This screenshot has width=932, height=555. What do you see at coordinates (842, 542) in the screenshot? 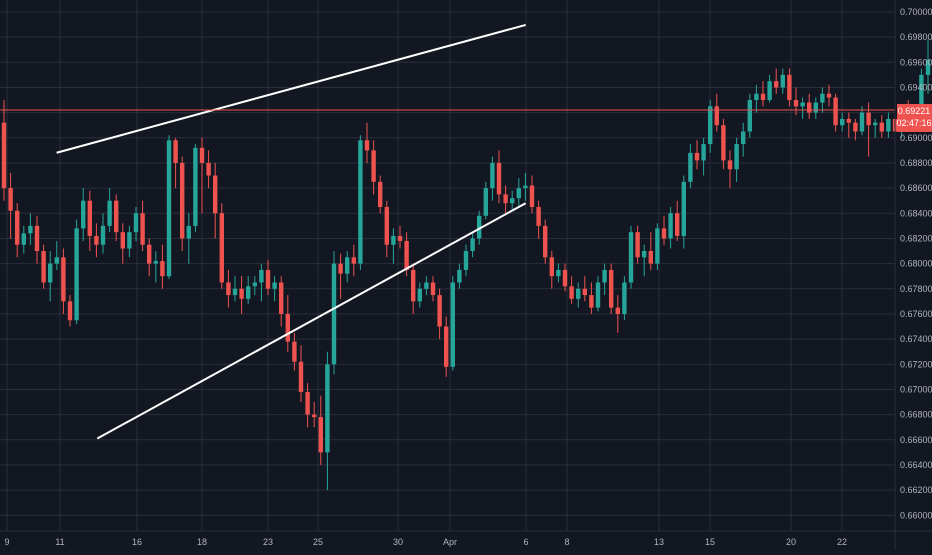
I see `x-tick-label: 22` at bounding box center [842, 542].